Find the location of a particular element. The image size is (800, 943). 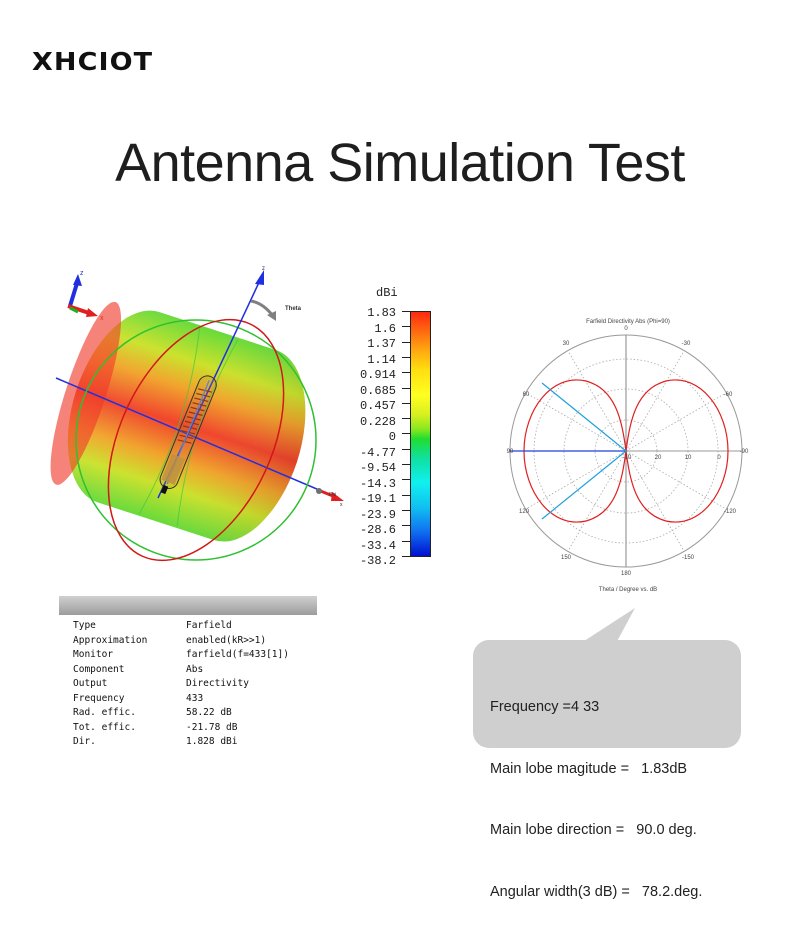

table-row: Type Farfield is located at coordinates (152, 625).